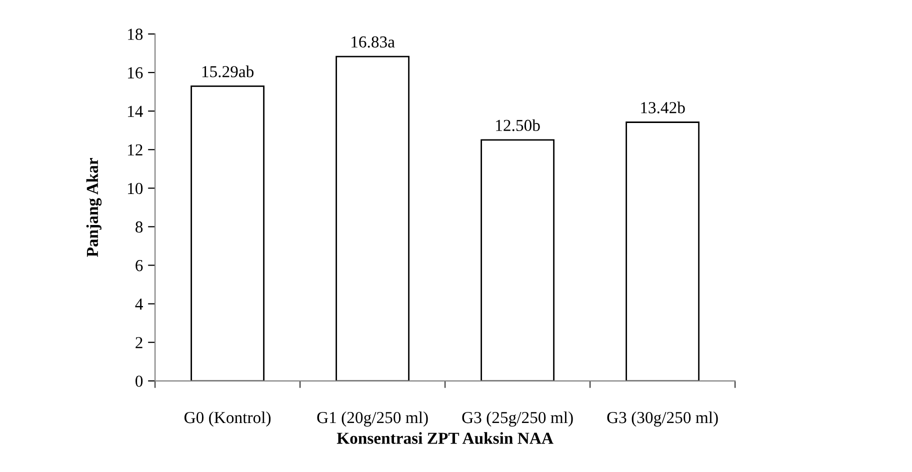 The width and height of the screenshot is (912, 472). What do you see at coordinates (663, 108) in the screenshot?
I see `data-label: 13.42b` at bounding box center [663, 108].